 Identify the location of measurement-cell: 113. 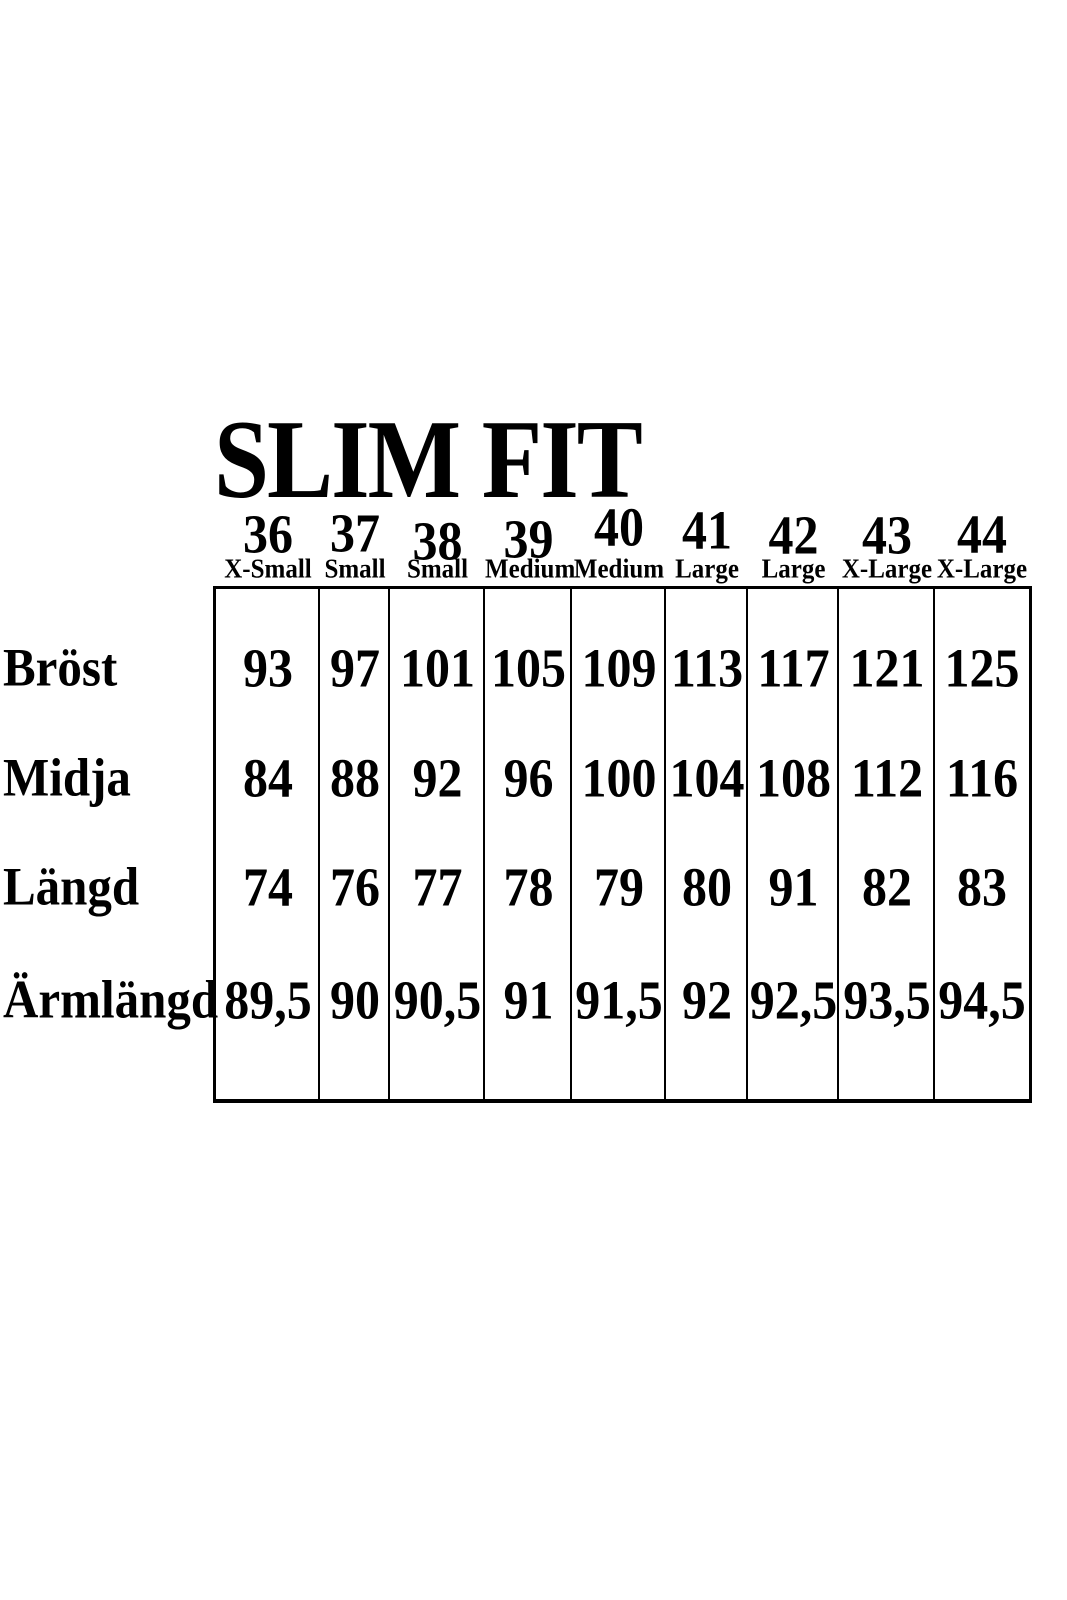
(707, 668).